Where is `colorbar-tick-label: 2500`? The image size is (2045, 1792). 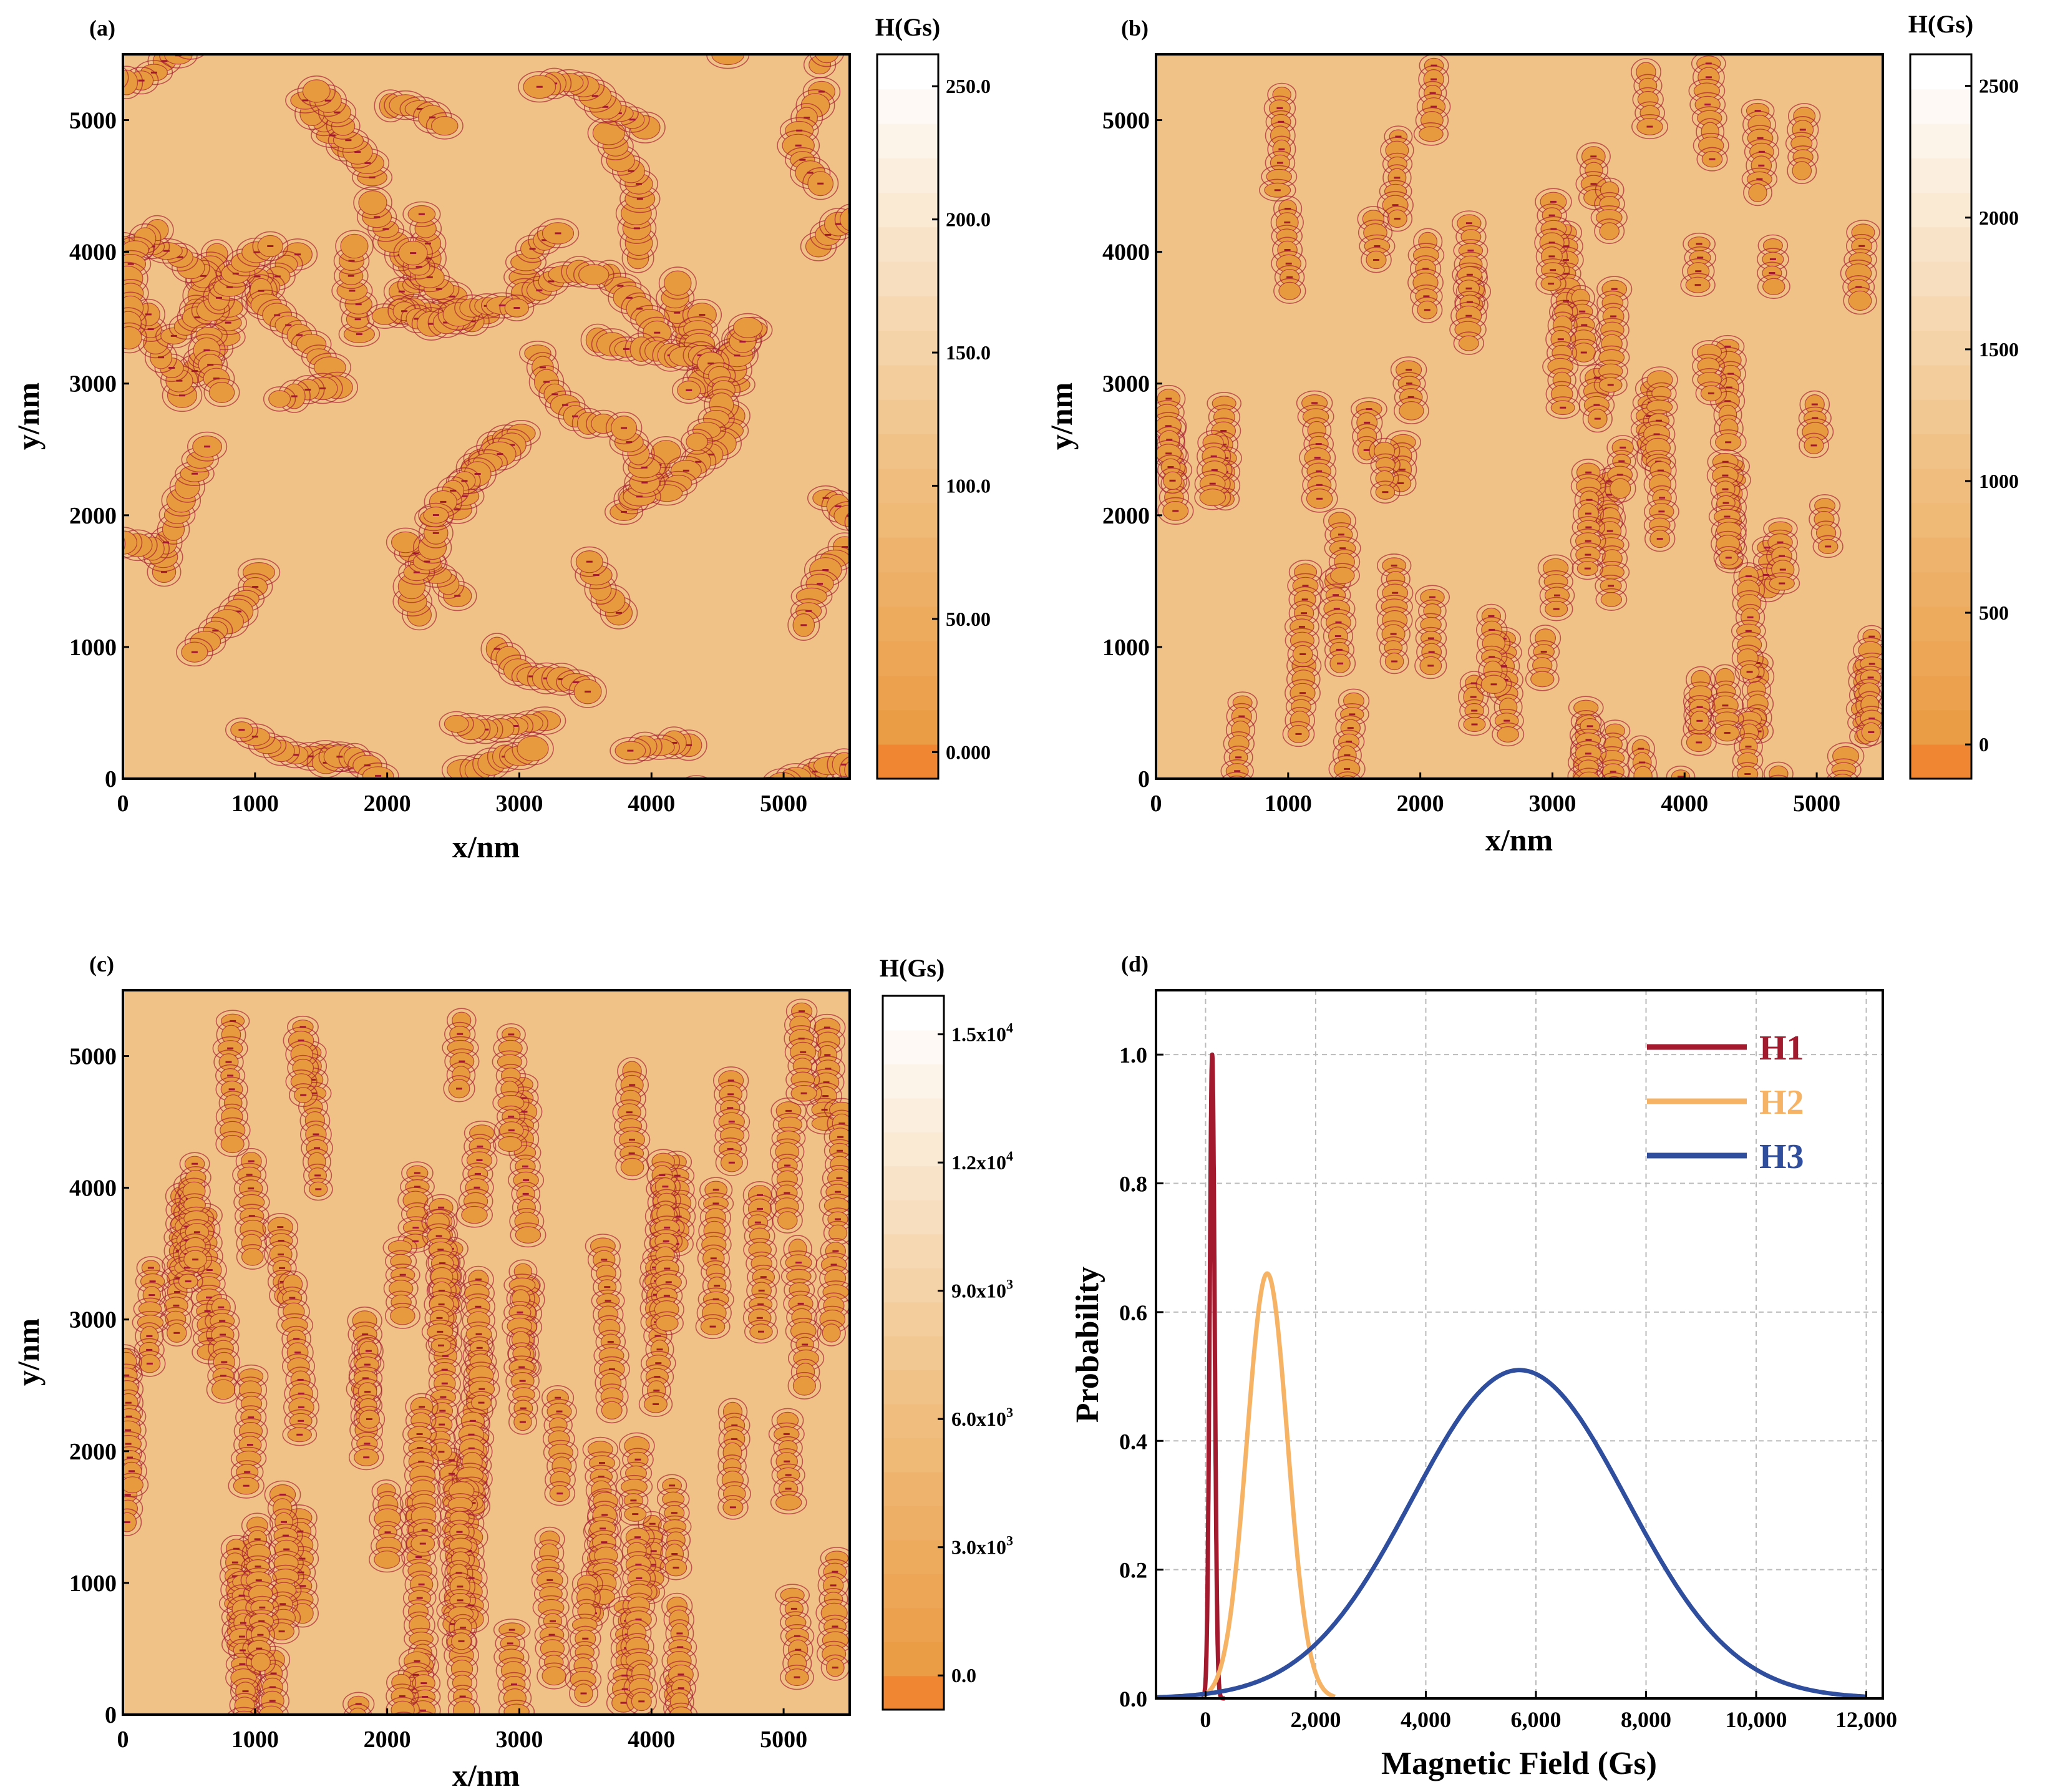
colorbar-tick-label: 2500 is located at coordinates (1999, 86).